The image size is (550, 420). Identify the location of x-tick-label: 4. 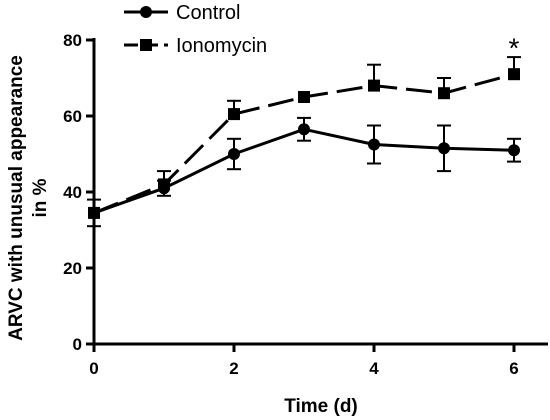
(374, 368).